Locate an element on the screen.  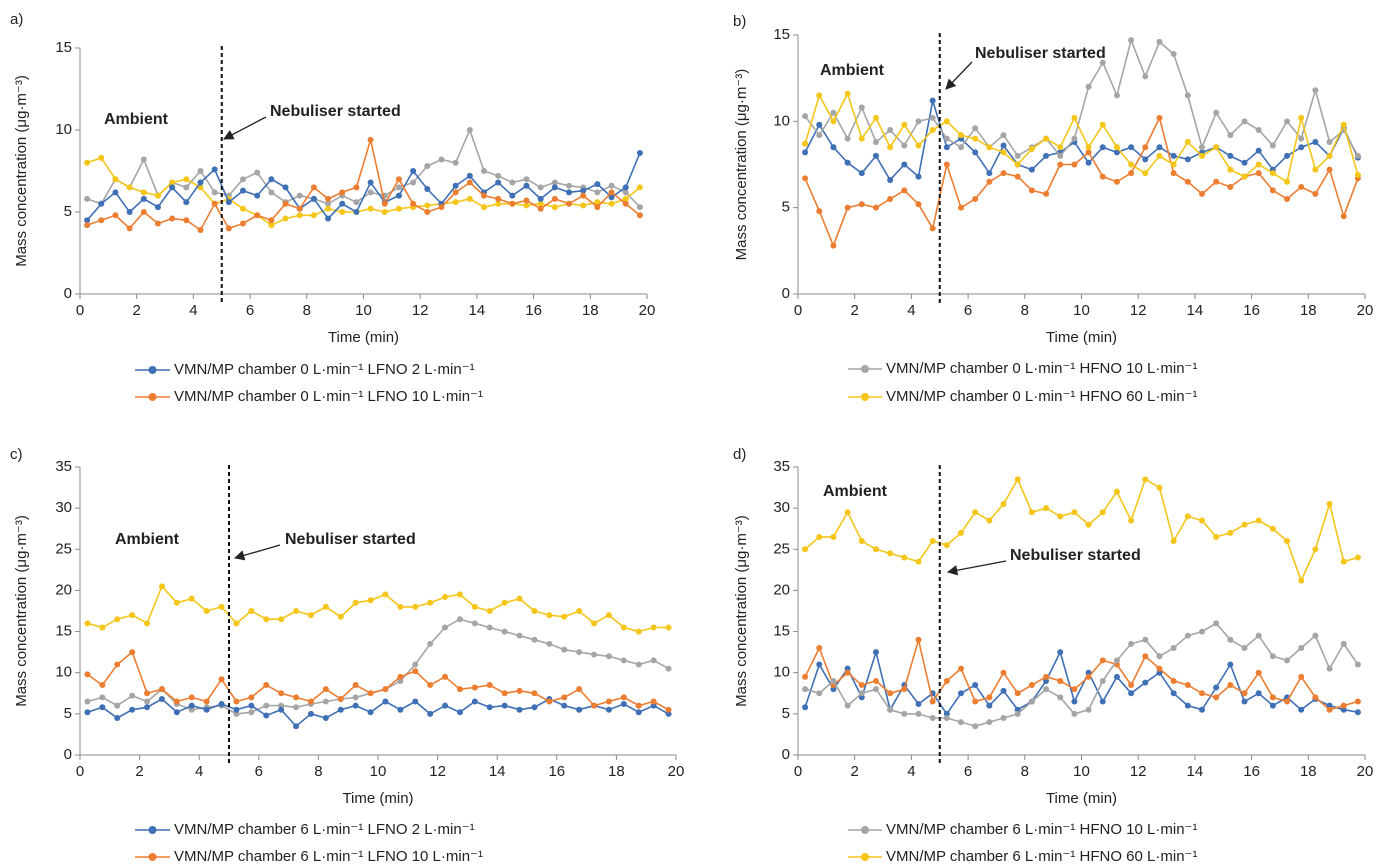
panel-label: a) is located at coordinates (16, 19).